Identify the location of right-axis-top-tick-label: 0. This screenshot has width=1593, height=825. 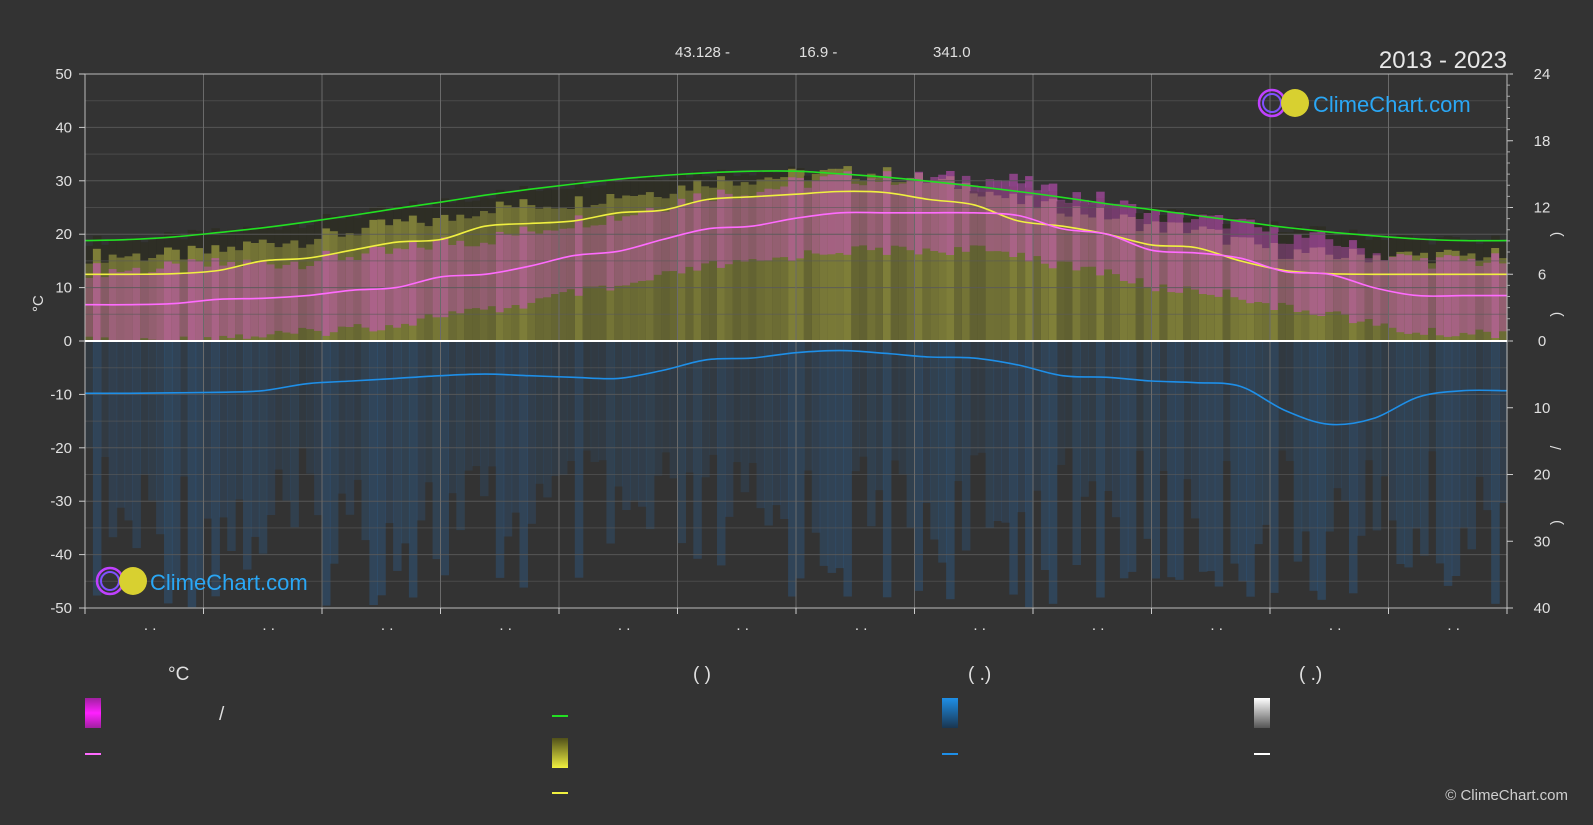
(1542, 341).